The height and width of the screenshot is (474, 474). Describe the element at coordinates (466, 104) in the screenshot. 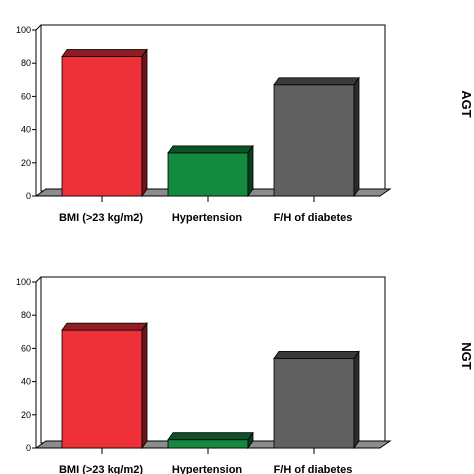

I see `side-label-agt: AGT` at that location.